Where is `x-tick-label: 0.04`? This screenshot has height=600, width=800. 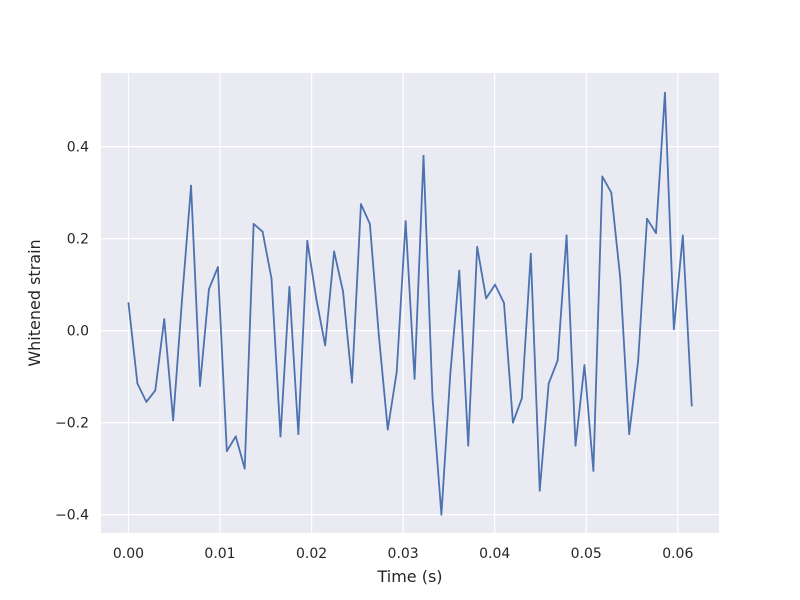
x-tick-label: 0.04 is located at coordinates (494, 554).